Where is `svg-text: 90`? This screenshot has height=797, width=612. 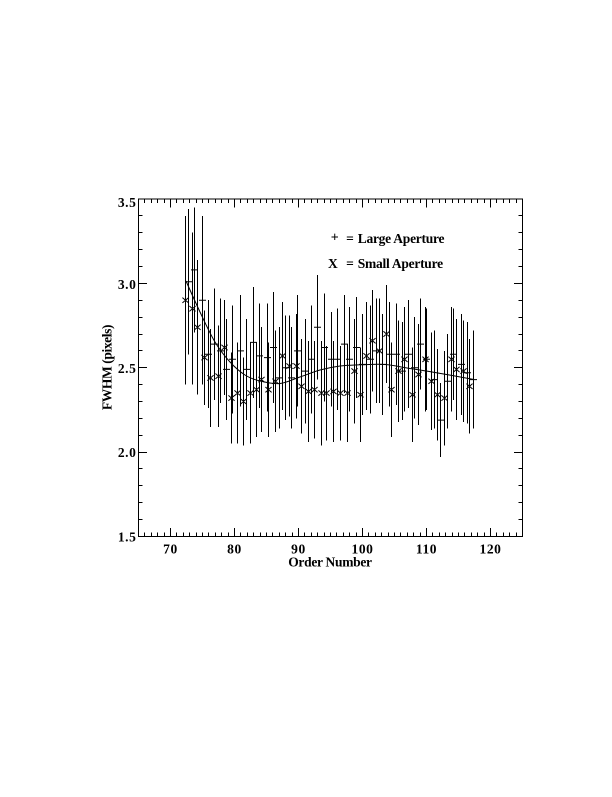 svg-text: 90 is located at coordinates (298, 549).